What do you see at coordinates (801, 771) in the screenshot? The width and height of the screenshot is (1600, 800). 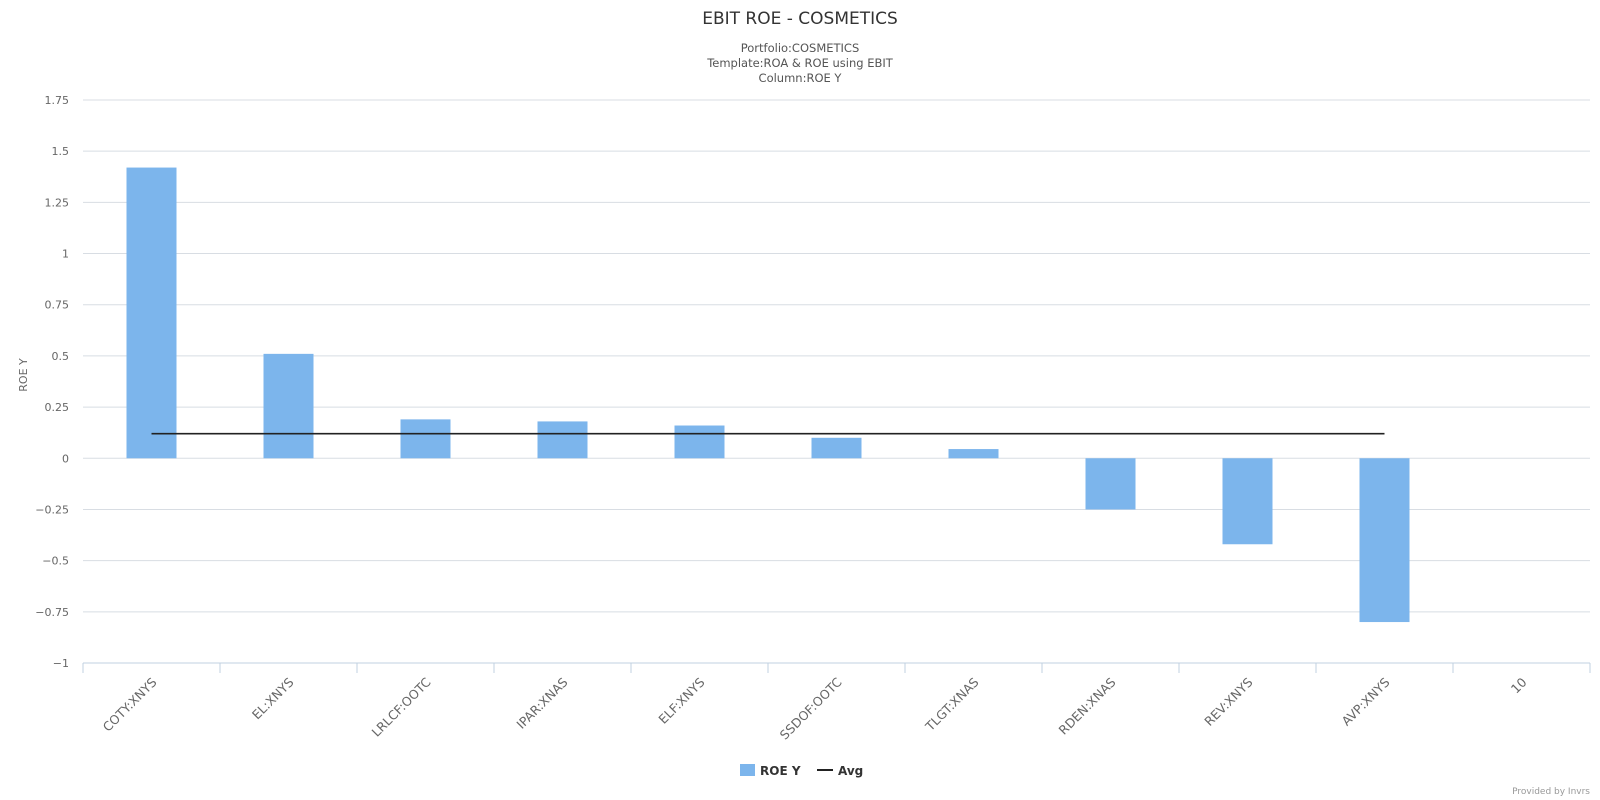 I see `legend: ROE Y Avg` at bounding box center [801, 771].